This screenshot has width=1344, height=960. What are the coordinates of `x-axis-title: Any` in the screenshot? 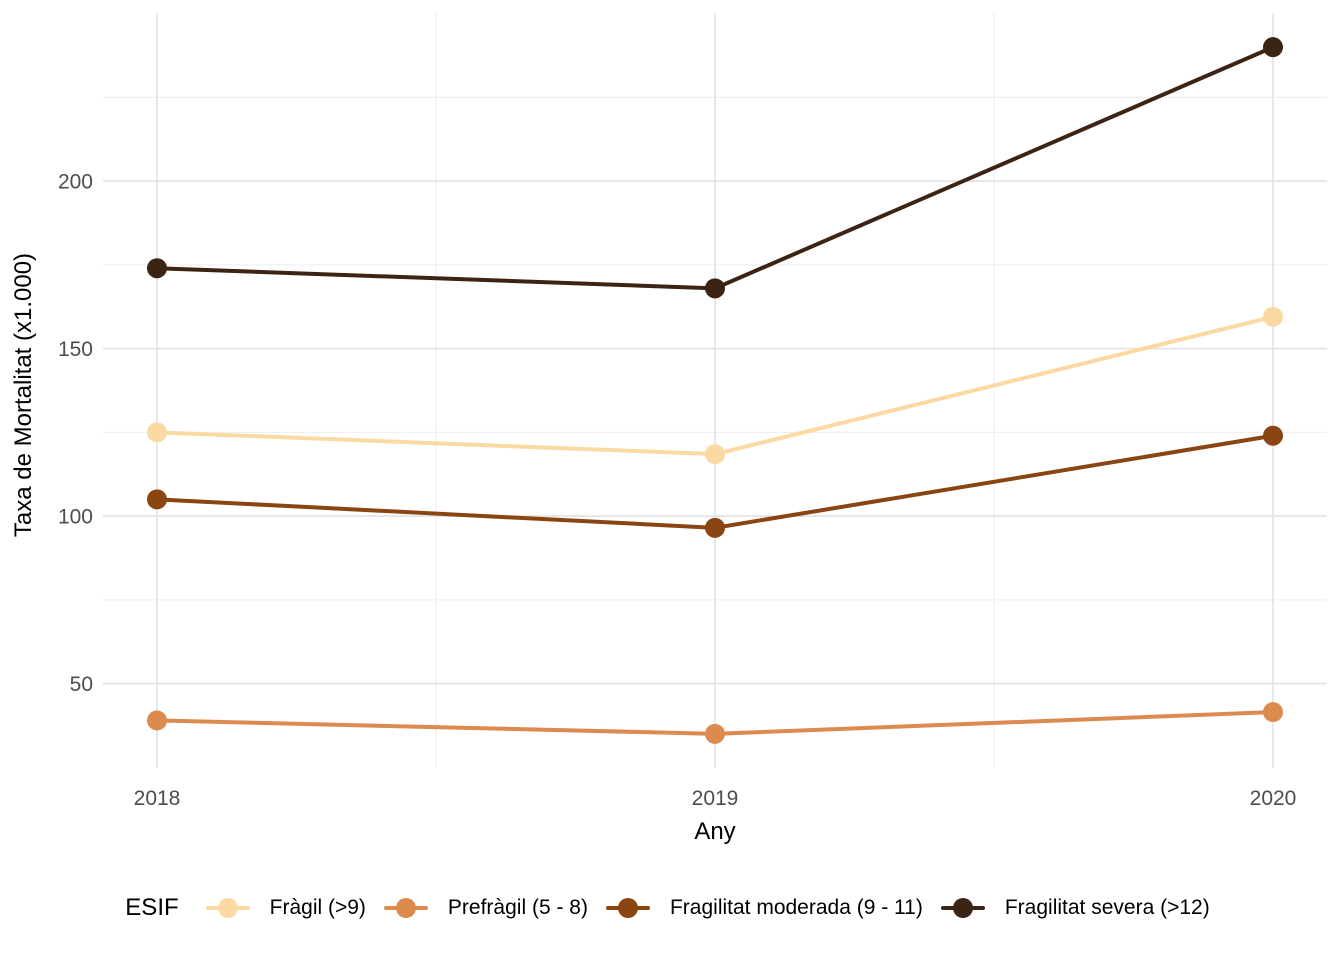 It's located at (715, 831).